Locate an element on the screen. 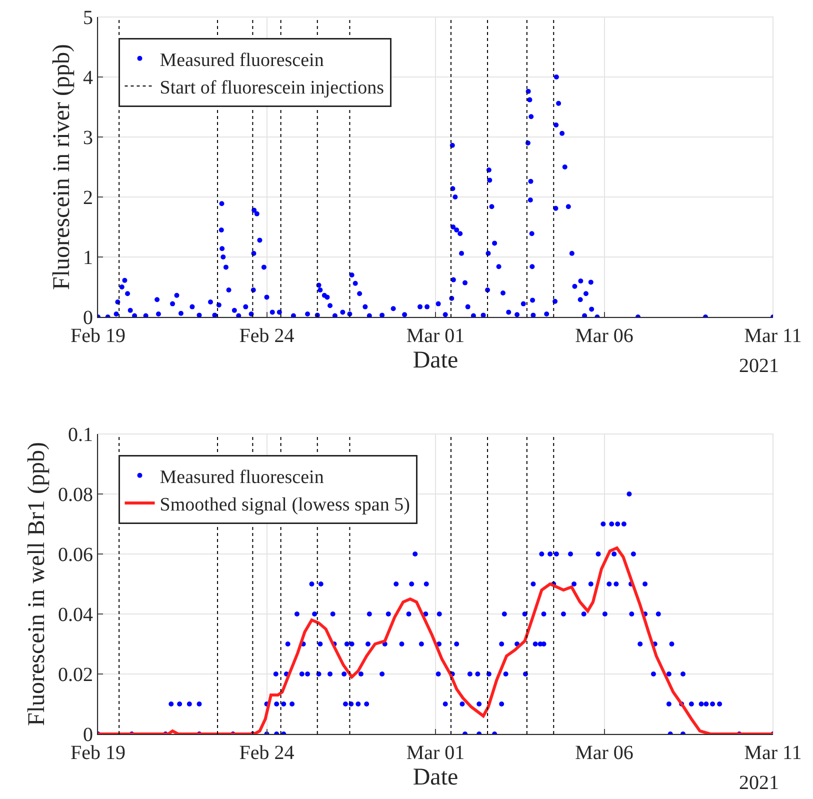  y-tick-label: 2 is located at coordinates (88, 198).